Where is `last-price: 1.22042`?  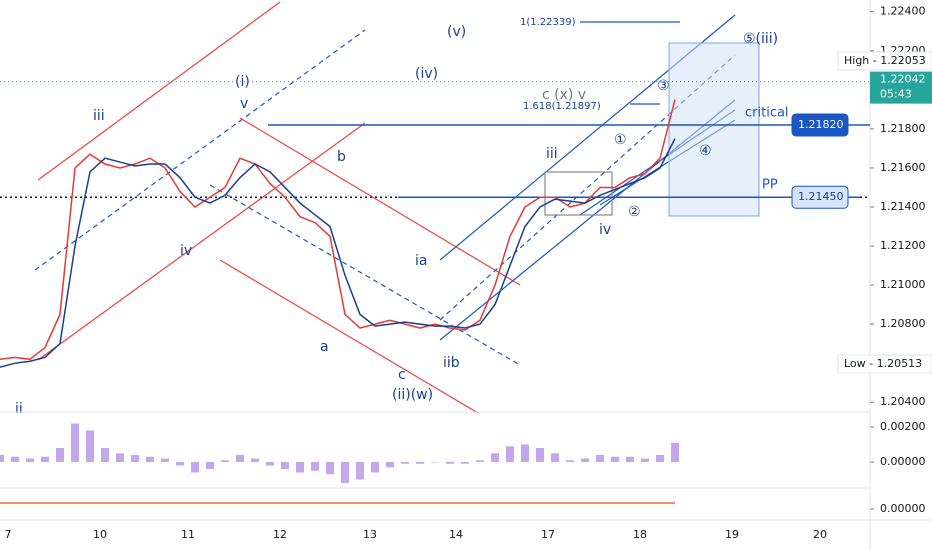 last-price: 1.22042 is located at coordinates (903, 79).